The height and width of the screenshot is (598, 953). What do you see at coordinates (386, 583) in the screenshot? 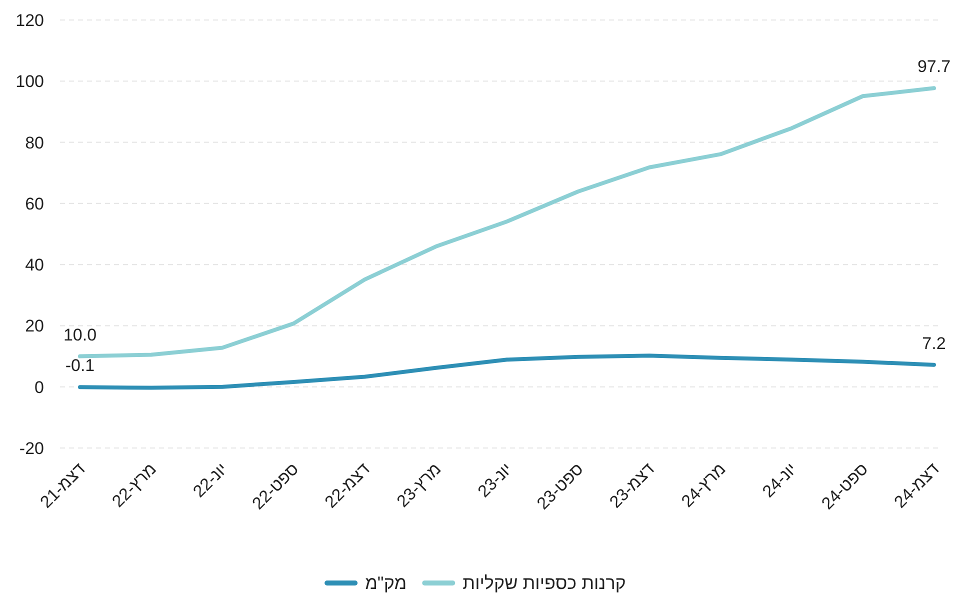
I see `legend-label: מק"מ` at bounding box center [386, 583].